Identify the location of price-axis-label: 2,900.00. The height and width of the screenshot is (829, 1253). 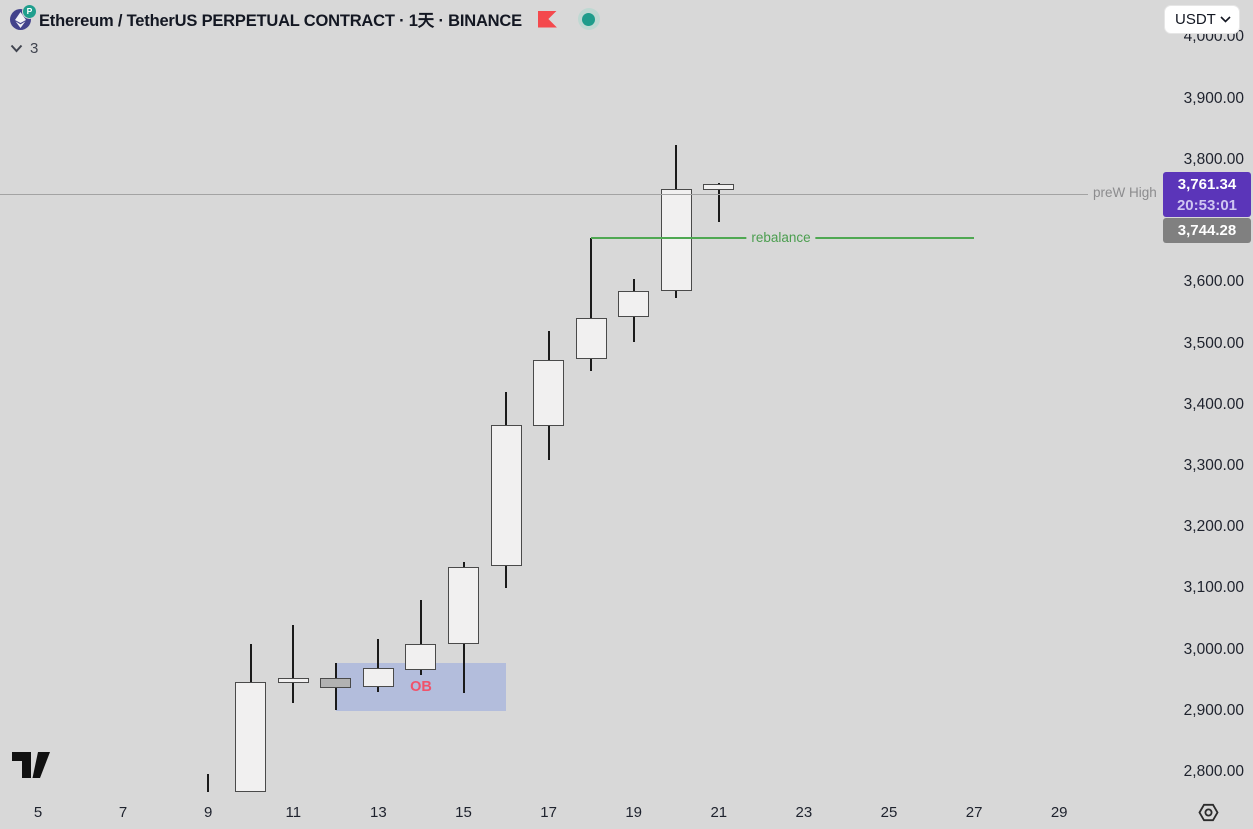
(1213, 710).